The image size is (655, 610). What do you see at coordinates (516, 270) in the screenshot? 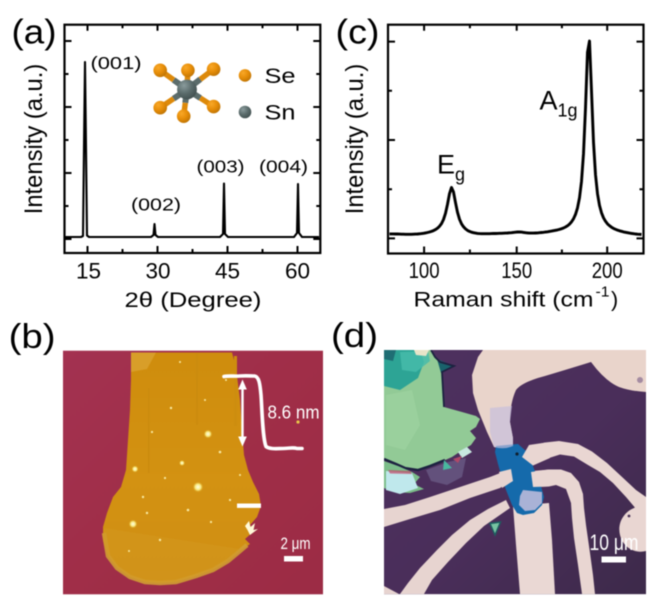
I see `svg-text: 150` at bounding box center [516, 270].